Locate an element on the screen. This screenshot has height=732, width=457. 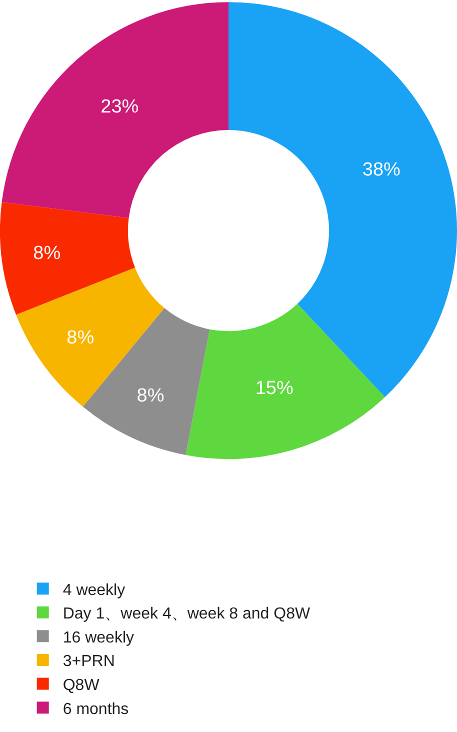
legend-label: 3+PRN is located at coordinates (88, 661).